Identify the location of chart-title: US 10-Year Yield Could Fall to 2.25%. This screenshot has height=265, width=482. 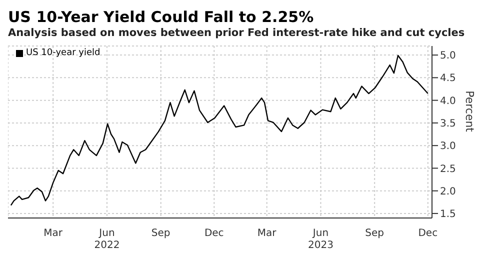
(161, 17).